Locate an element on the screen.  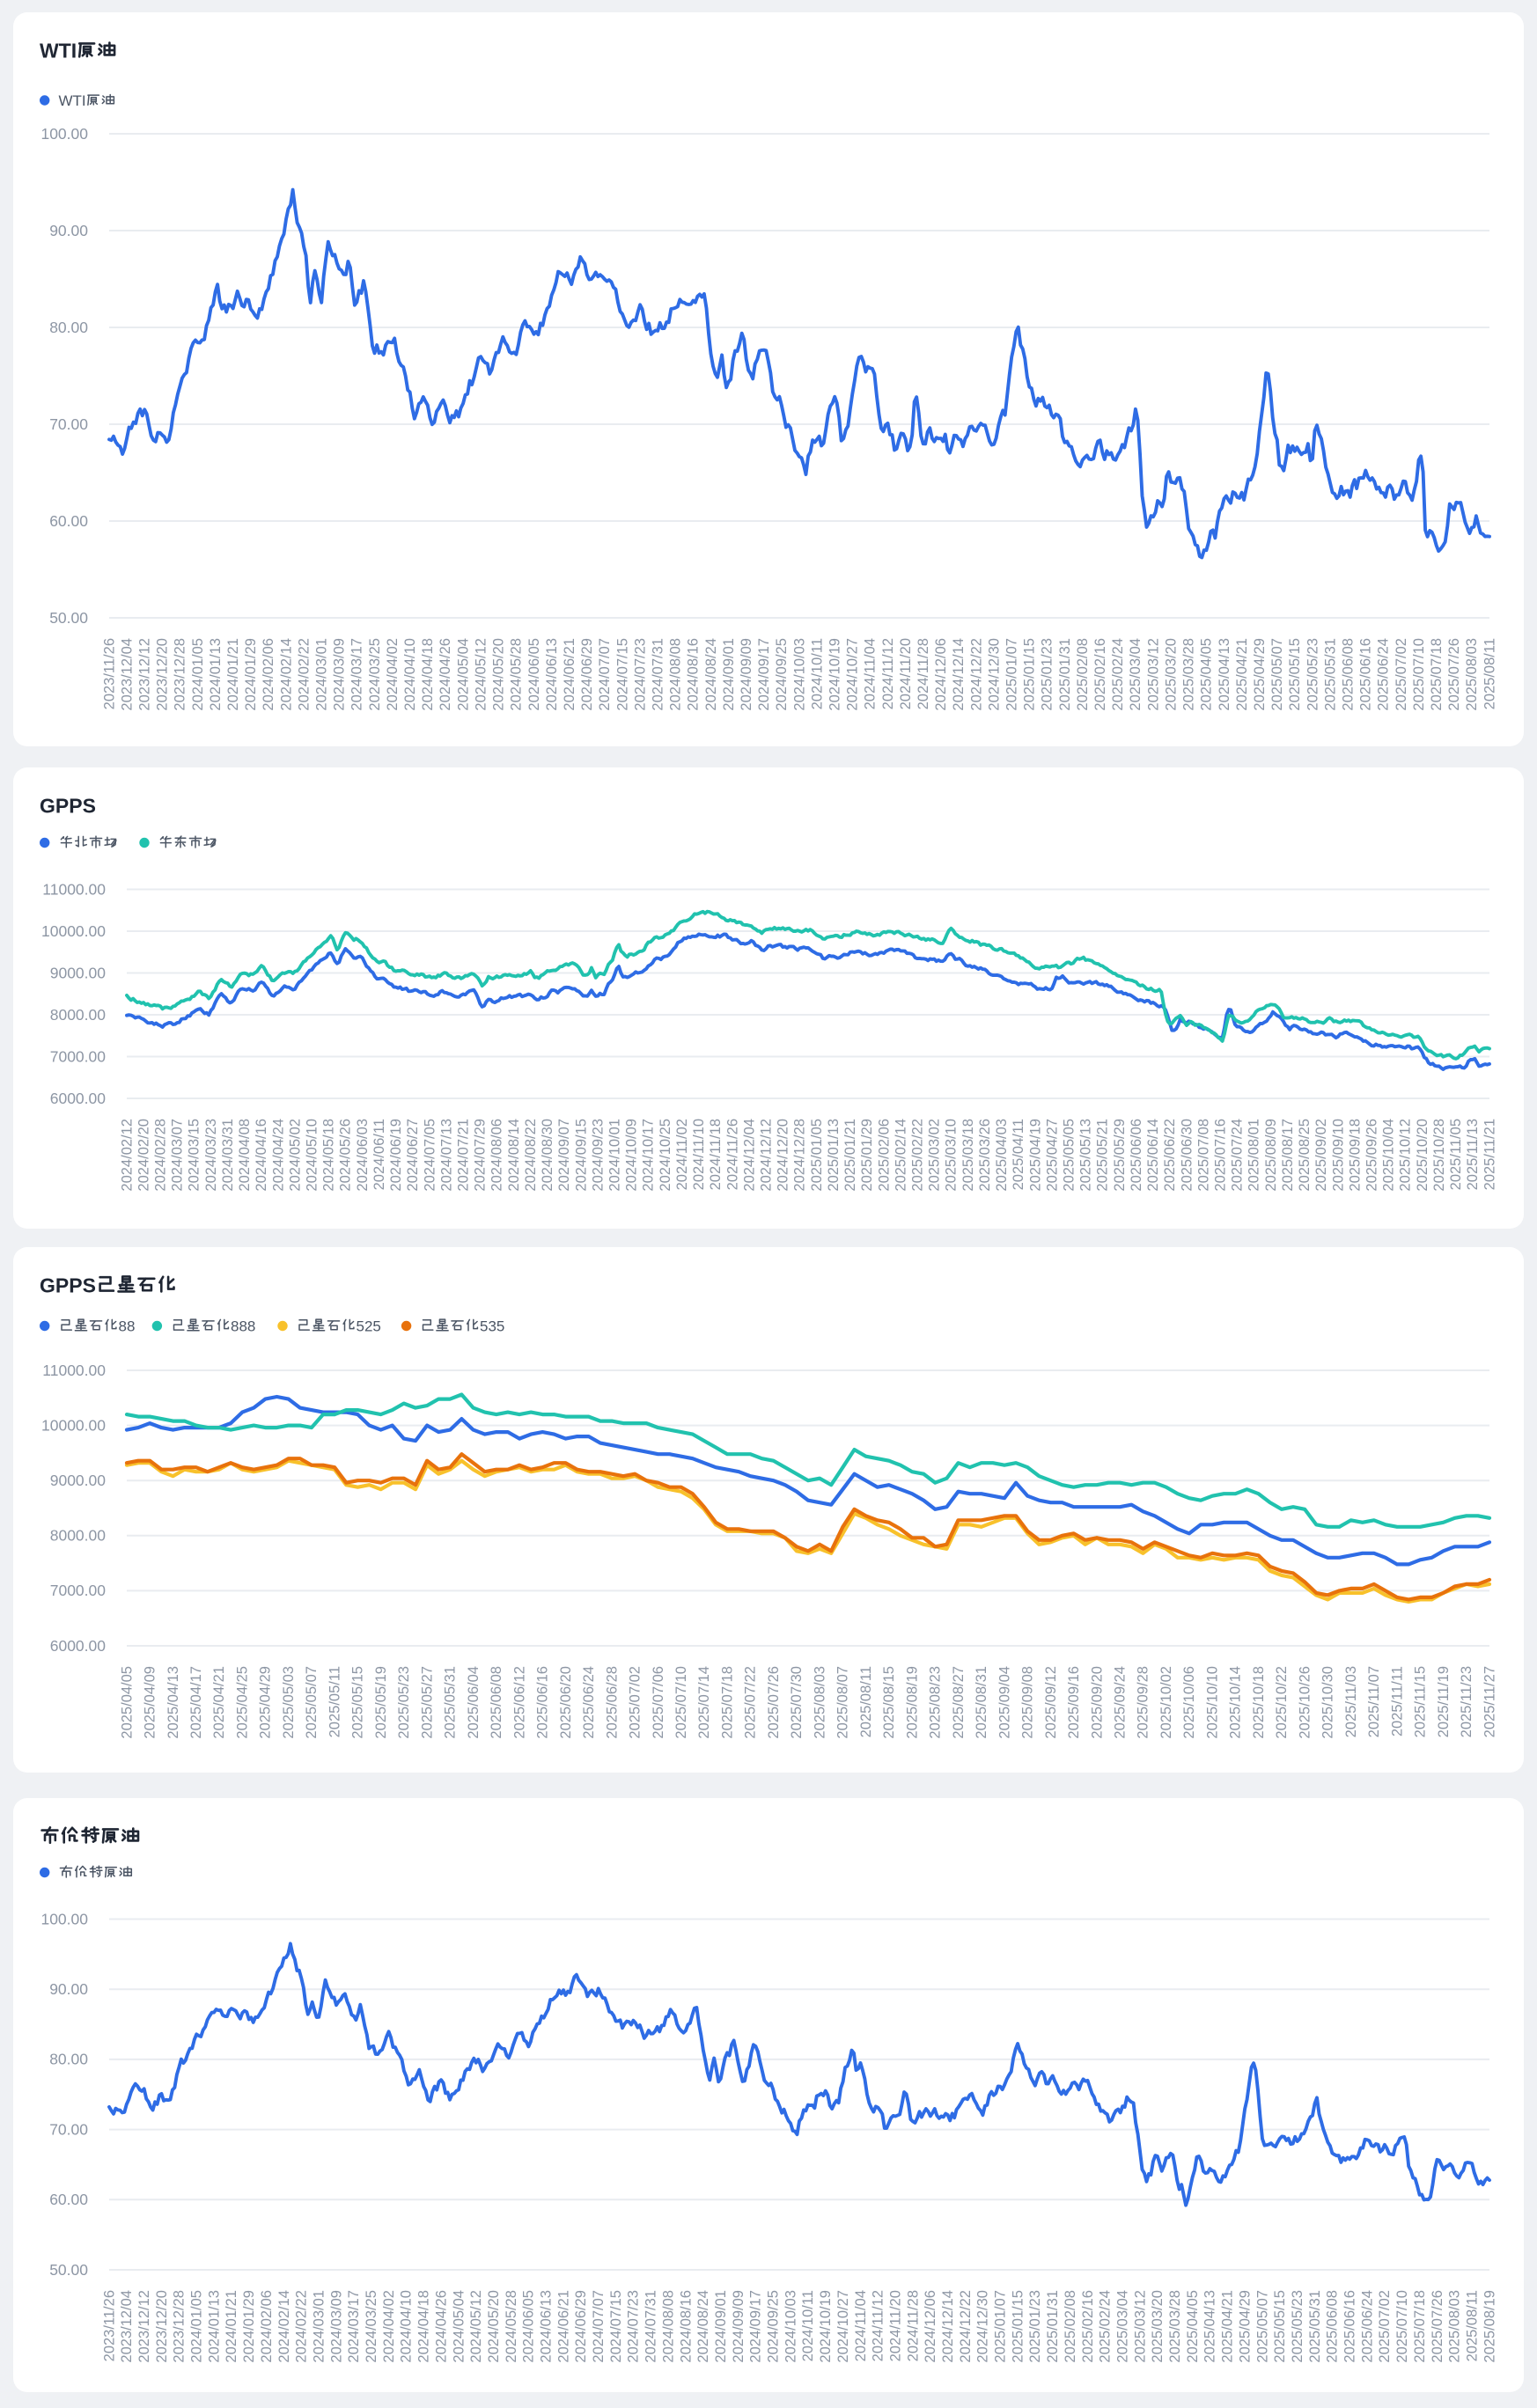
svg-text: 2024/05/26 is located at coordinates (346, 1155).